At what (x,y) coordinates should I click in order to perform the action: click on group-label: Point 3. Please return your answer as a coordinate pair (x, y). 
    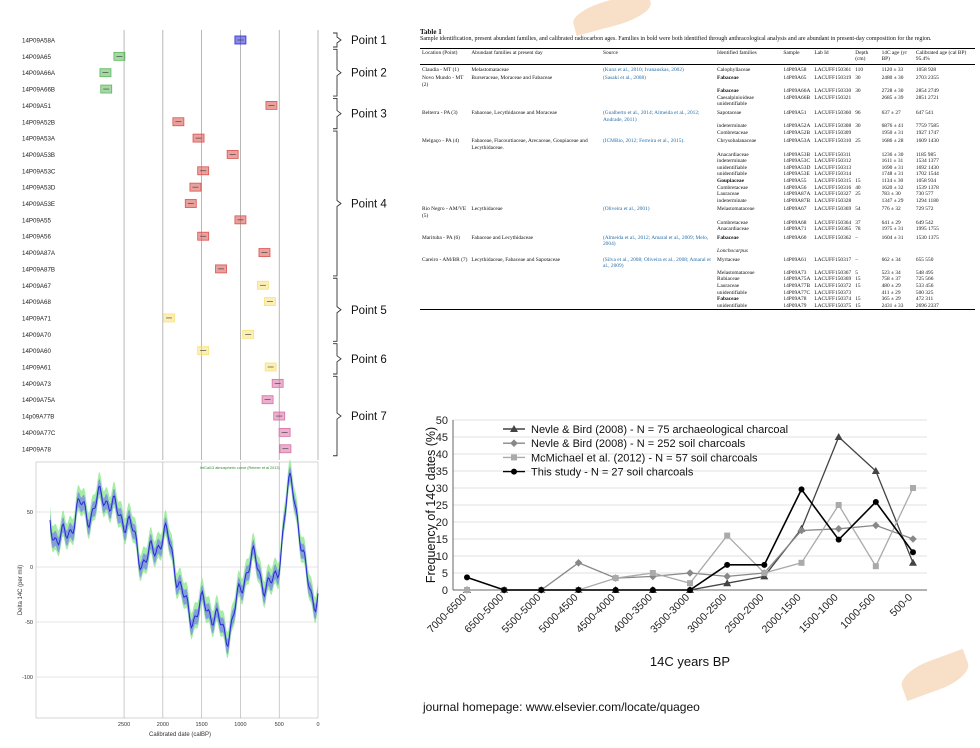
    Looking at the image, I should click on (369, 115).